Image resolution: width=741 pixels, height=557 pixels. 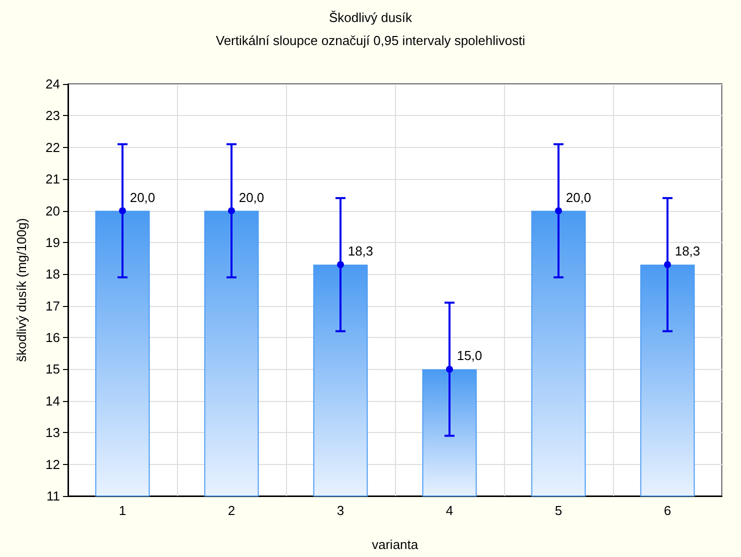 What do you see at coordinates (122, 510) in the screenshot?
I see `x-tick-label: 1` at bounding box center [122, 510].